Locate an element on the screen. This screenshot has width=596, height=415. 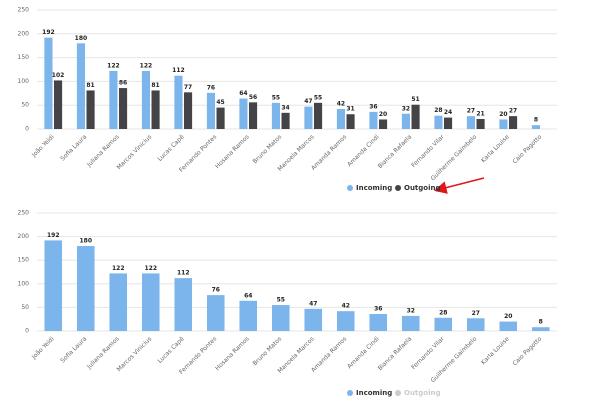
data-label: 20 is located at coordinates (383, 114).